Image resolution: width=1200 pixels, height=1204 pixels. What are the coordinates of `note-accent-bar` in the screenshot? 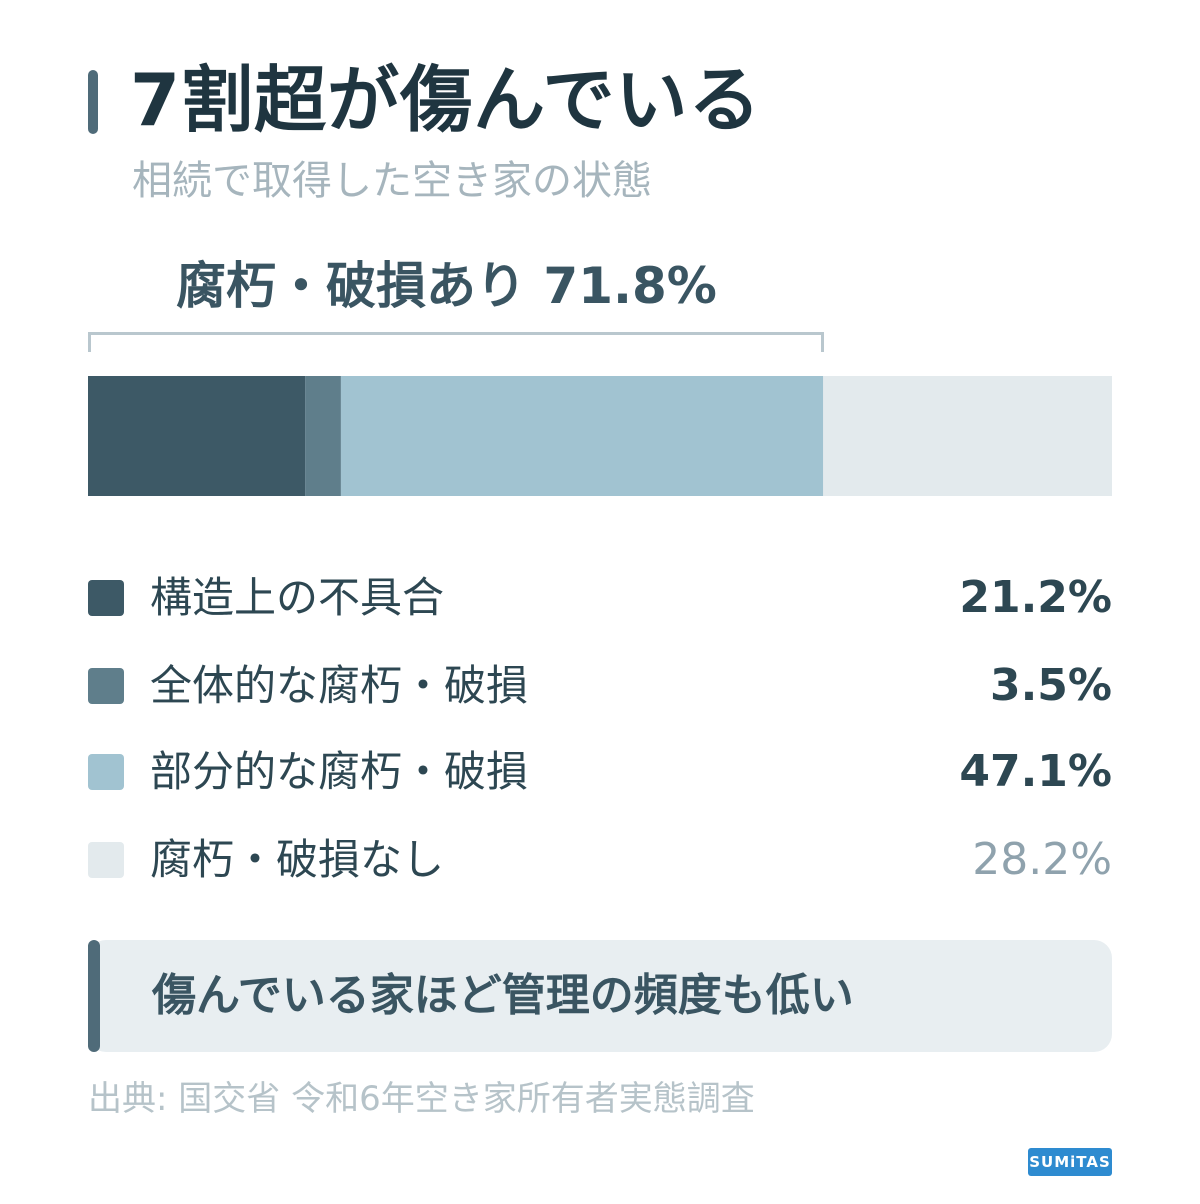 It's located at (94, 996).